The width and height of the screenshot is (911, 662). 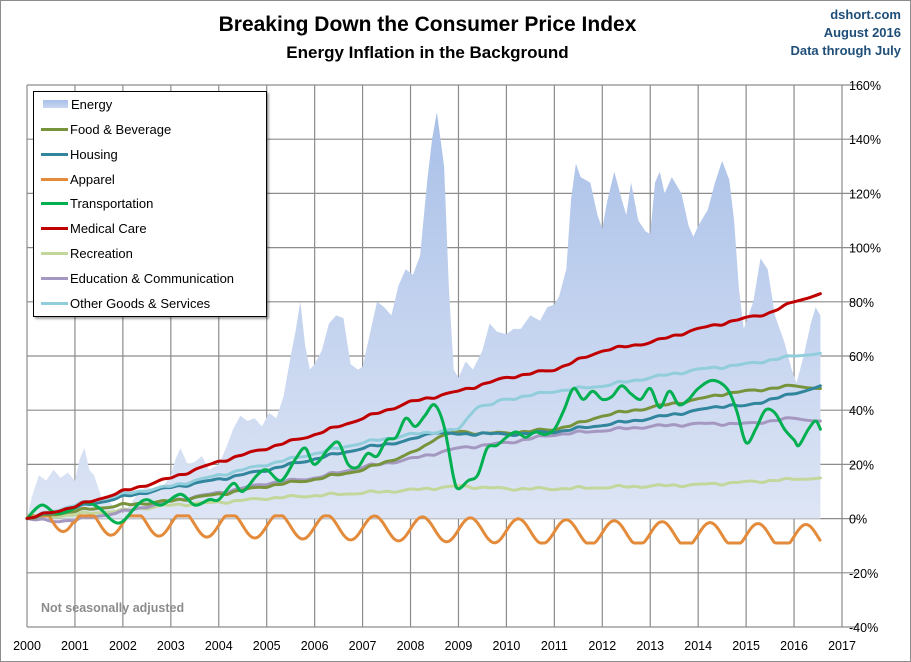 What do you see at coordinates (861, 465) in the screenshot?
I see `y-tick-label: 20%` at bounding box center [861, 465].